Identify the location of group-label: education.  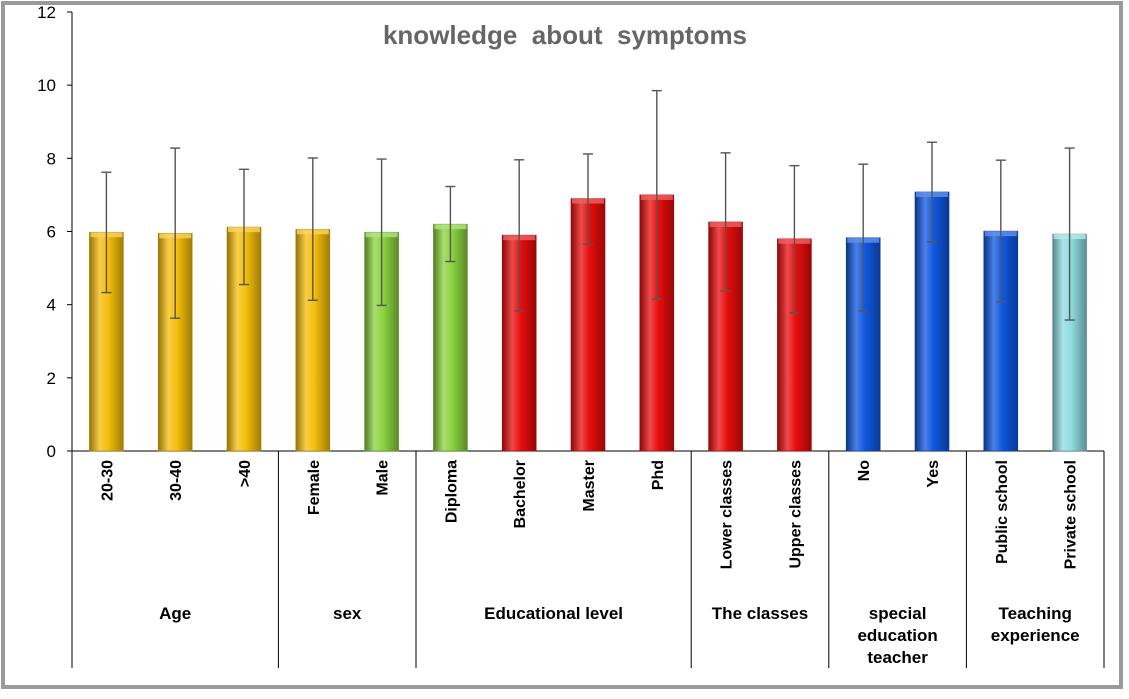
(897, 635).